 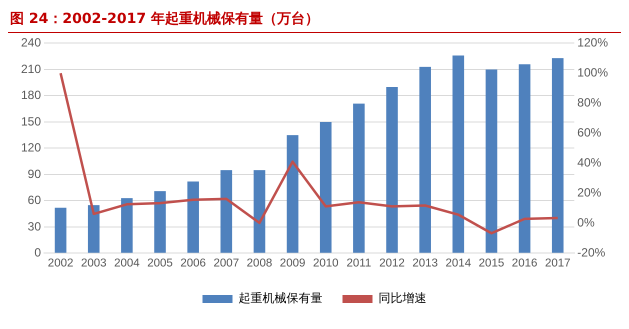 I want to click on y2-tick-label: -20%, so click(x=591, y=253).